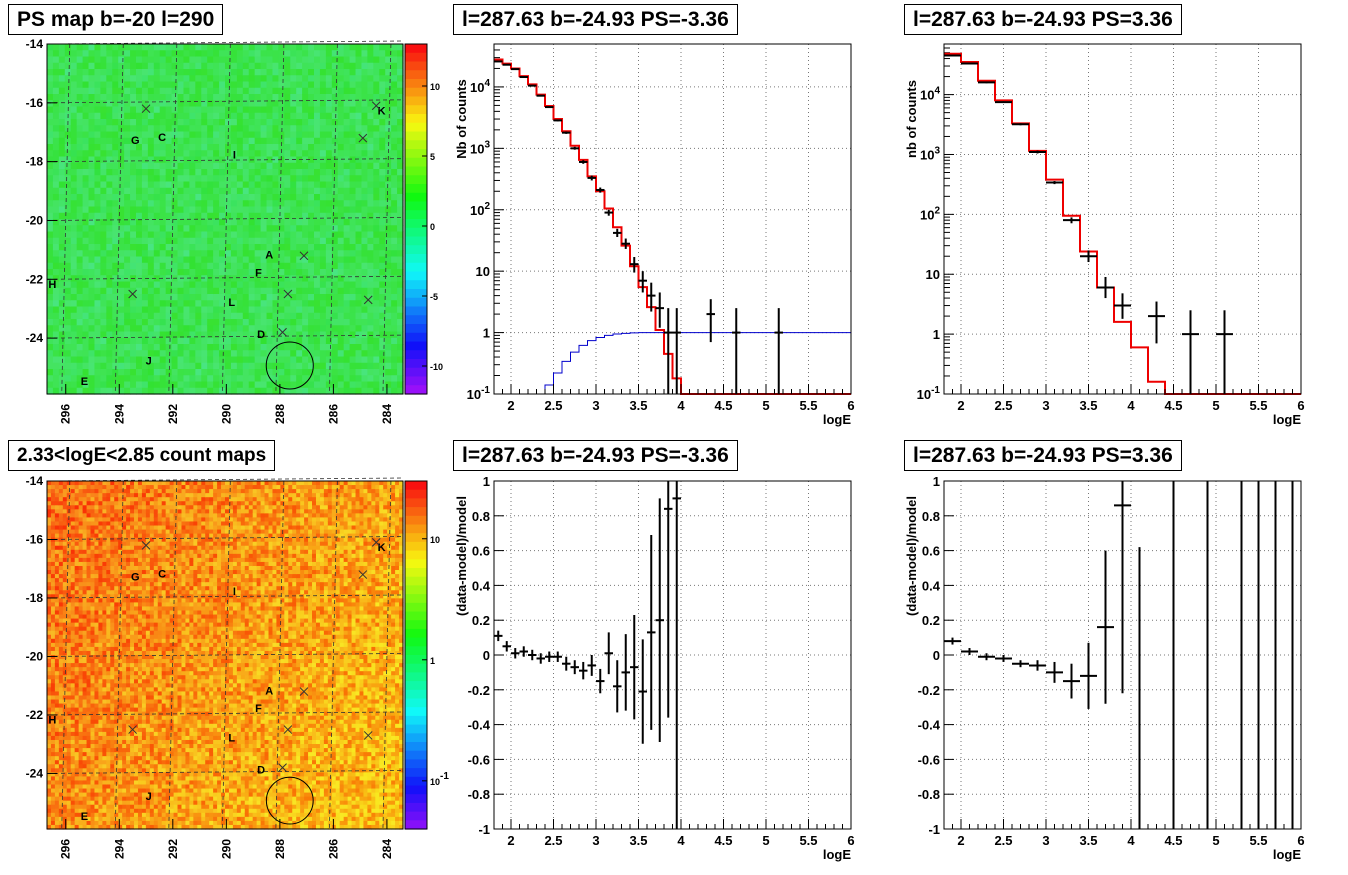 The height and width of the screenshot is (875, 1348). What do you see at coordinates (595, 19) in the screenshot?
I see `spec1-title: l=287.63 b=-24.93 PS=-3.36` at bounding box center [595, 19].